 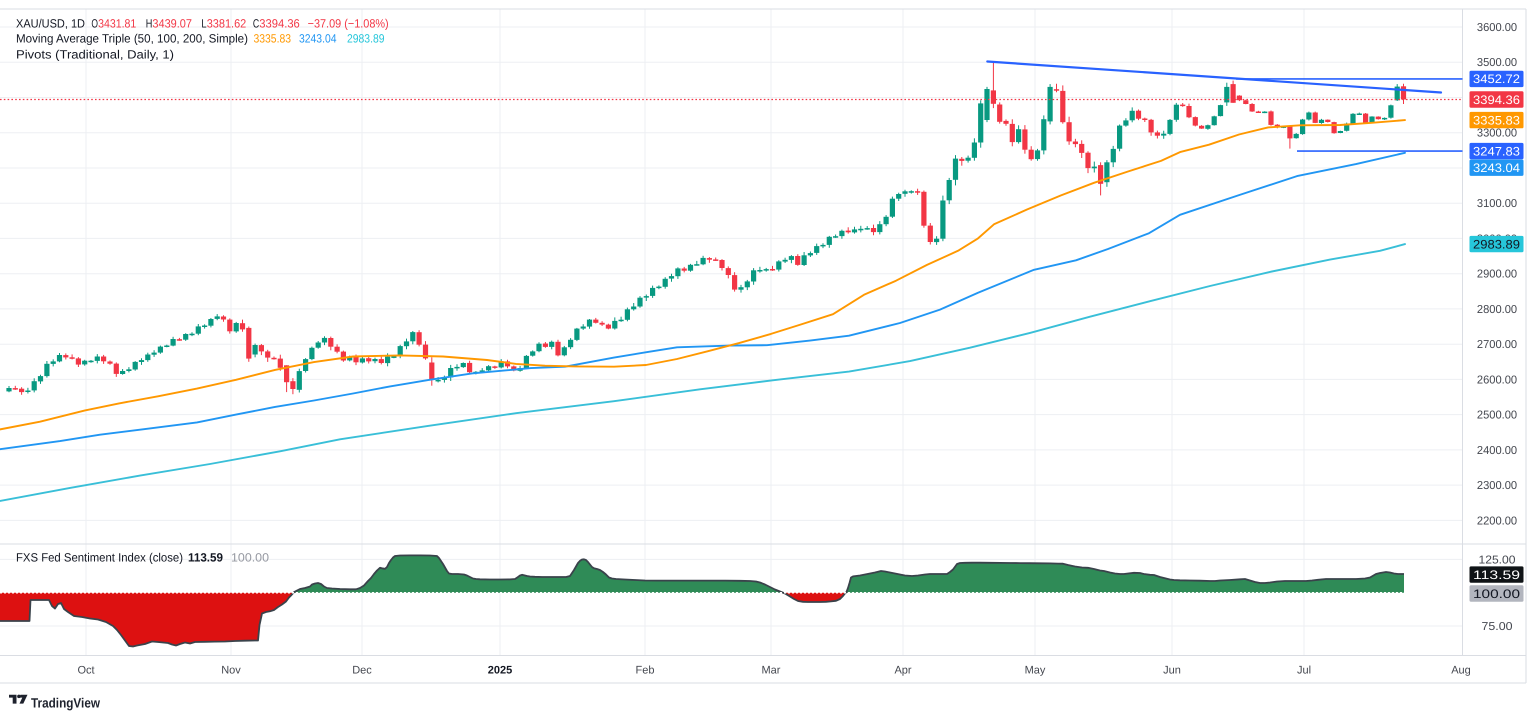 I want to click on svg-text: 2600.00, so click(x=1497, y=380).